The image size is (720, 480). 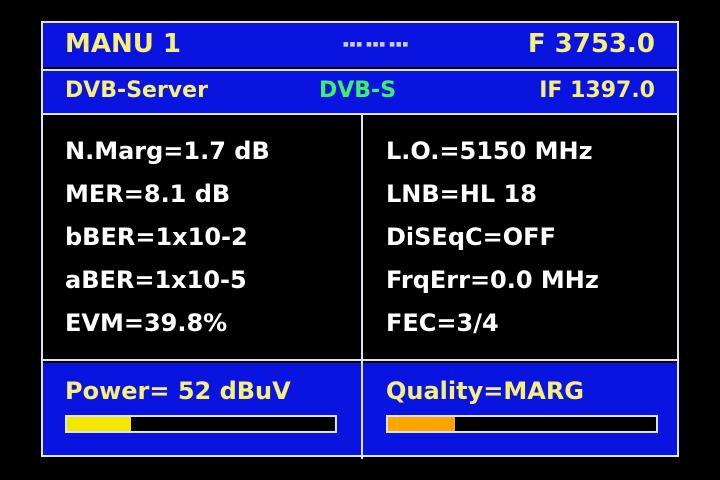 I want to click on header-bar: MANU 1 ■■■ ■■■ ■■■ F 3753.0, so click(x=360, y=45).